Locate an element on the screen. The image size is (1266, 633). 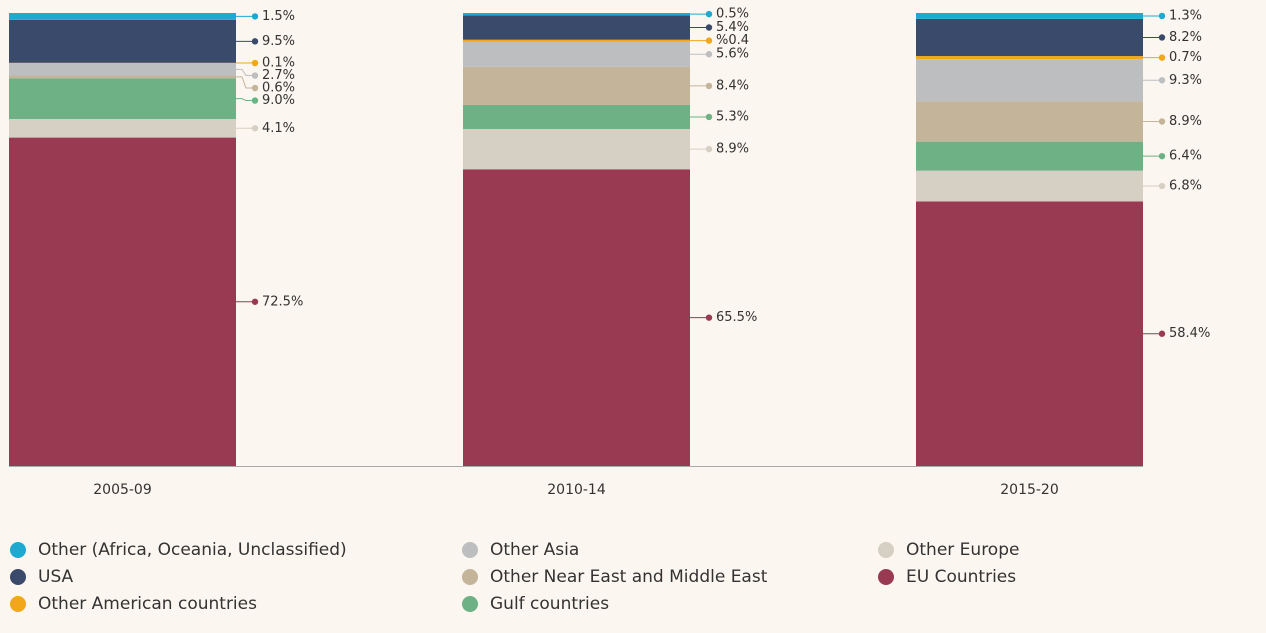
value-label: 5.6% is located at coordinates (732, 54).